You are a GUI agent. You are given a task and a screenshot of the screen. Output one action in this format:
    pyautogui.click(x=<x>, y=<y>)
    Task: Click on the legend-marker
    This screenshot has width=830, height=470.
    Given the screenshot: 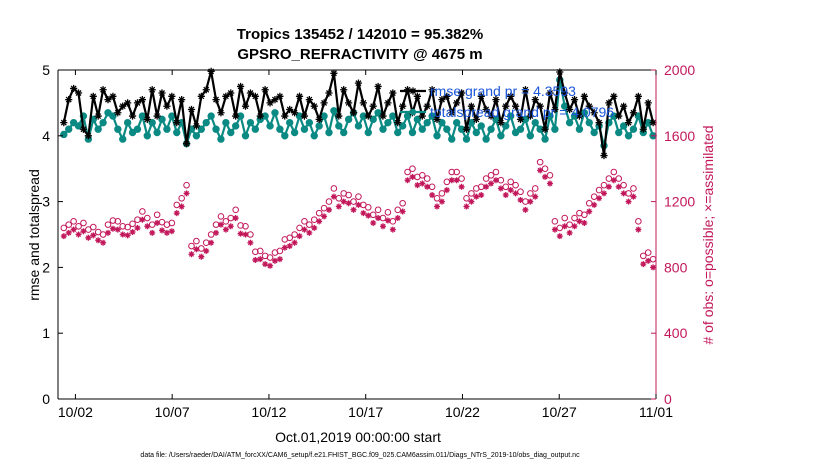 What is the action you would take?
    pyautogui.click(x=413, y=91)
    